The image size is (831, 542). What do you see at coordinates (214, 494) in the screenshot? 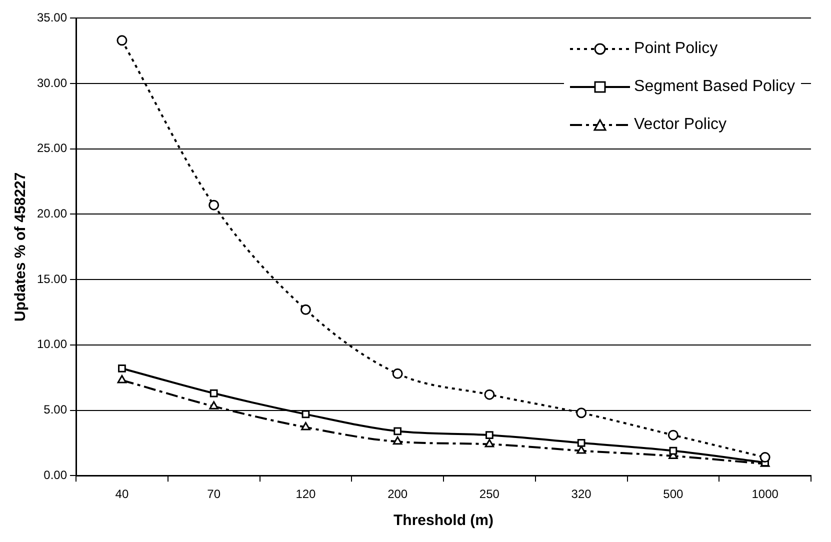
I see `x-tick-label: 70` at bounding box center [214, 494].